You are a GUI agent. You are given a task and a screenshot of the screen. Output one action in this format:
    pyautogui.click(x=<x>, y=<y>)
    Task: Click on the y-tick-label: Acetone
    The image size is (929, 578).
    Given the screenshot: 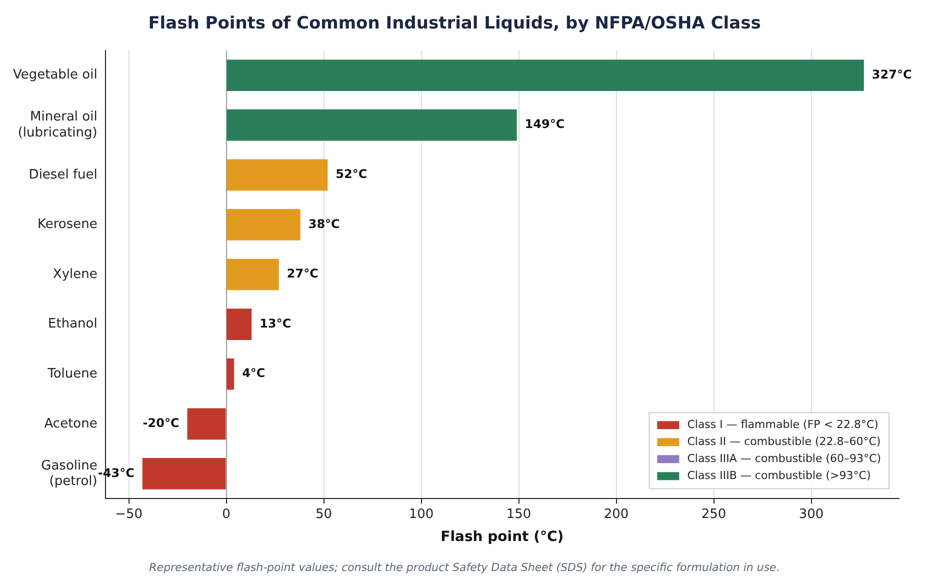 What is the action you would take?
    pyautogui.click(x=71, y=424)
    